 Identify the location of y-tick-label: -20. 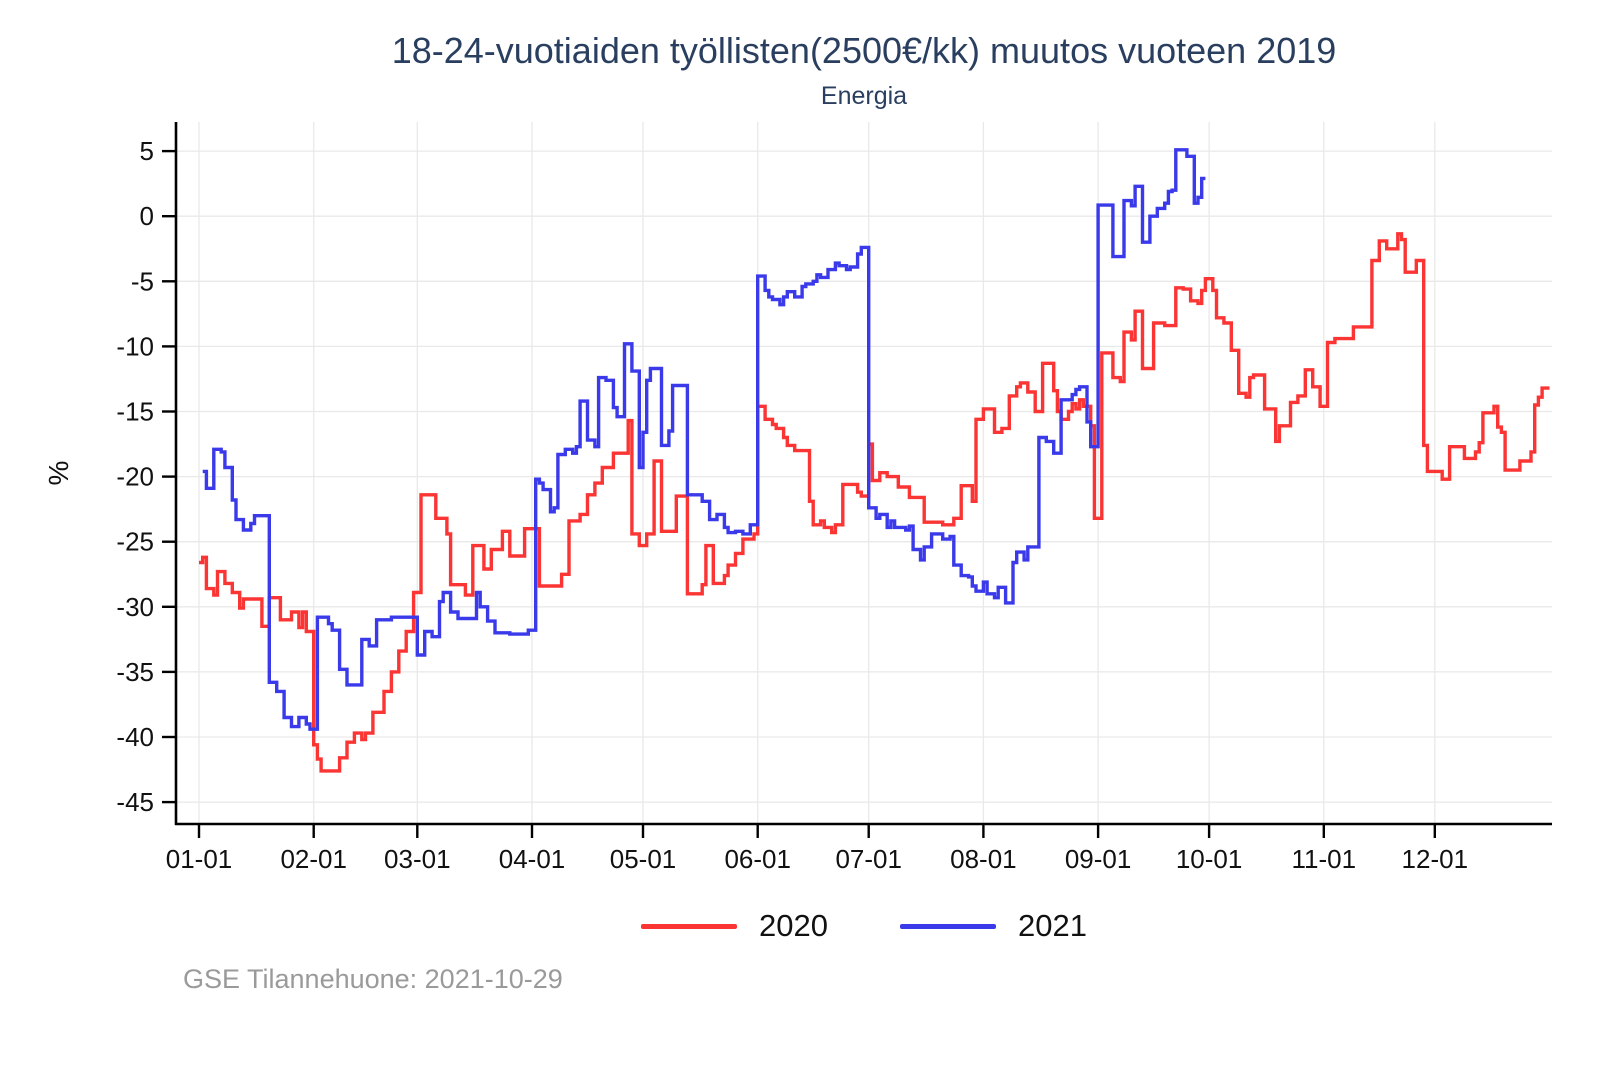
(135, 477).